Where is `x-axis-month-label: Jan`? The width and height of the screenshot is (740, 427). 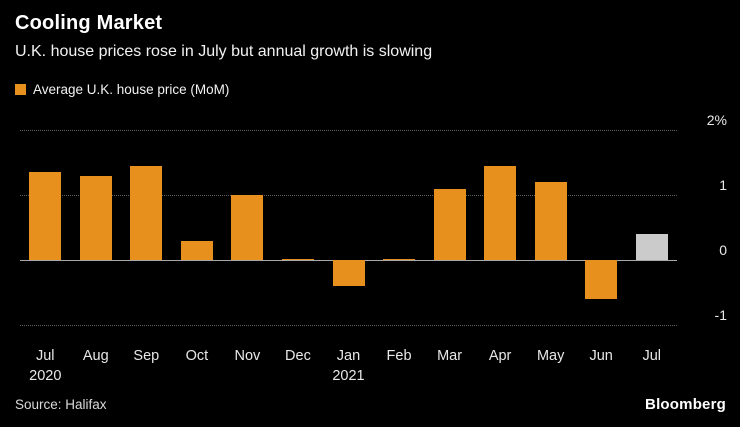
x-axis-month-label: Jan is located at coordinates (348, 356).